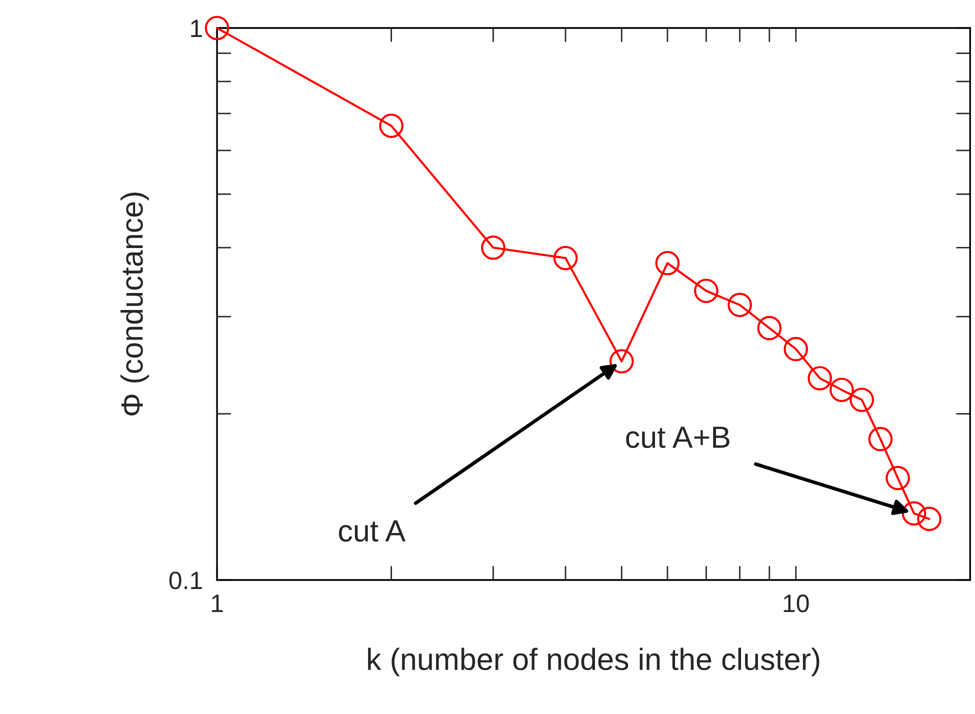  I want to click on y-axis-title: Φ (conductance), so click(134, 304).